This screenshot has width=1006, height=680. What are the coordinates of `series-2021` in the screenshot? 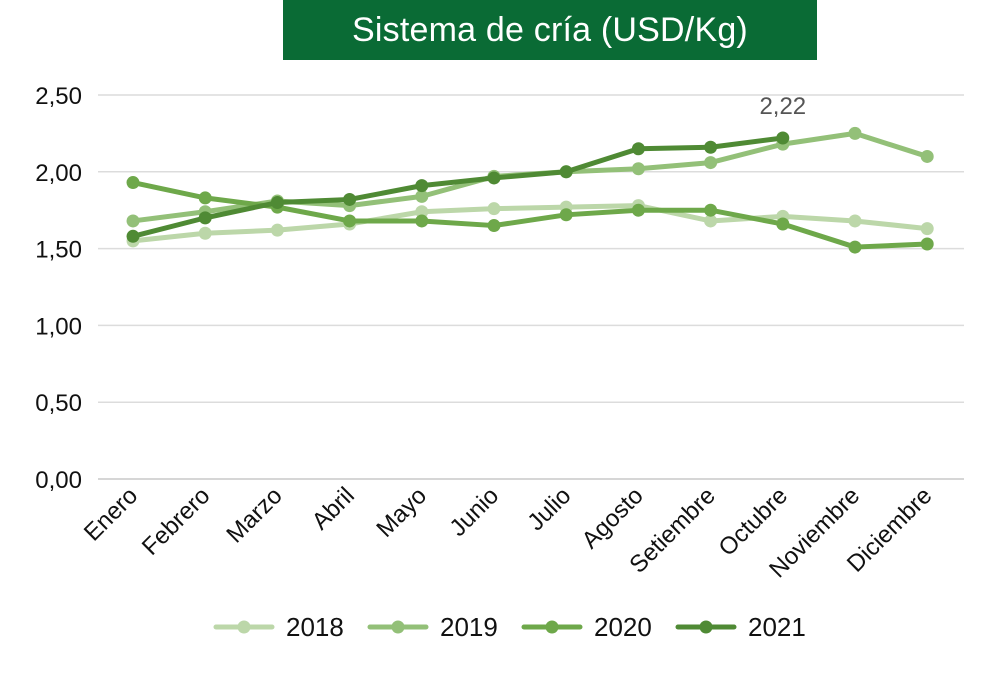 It's located at (458, 187).